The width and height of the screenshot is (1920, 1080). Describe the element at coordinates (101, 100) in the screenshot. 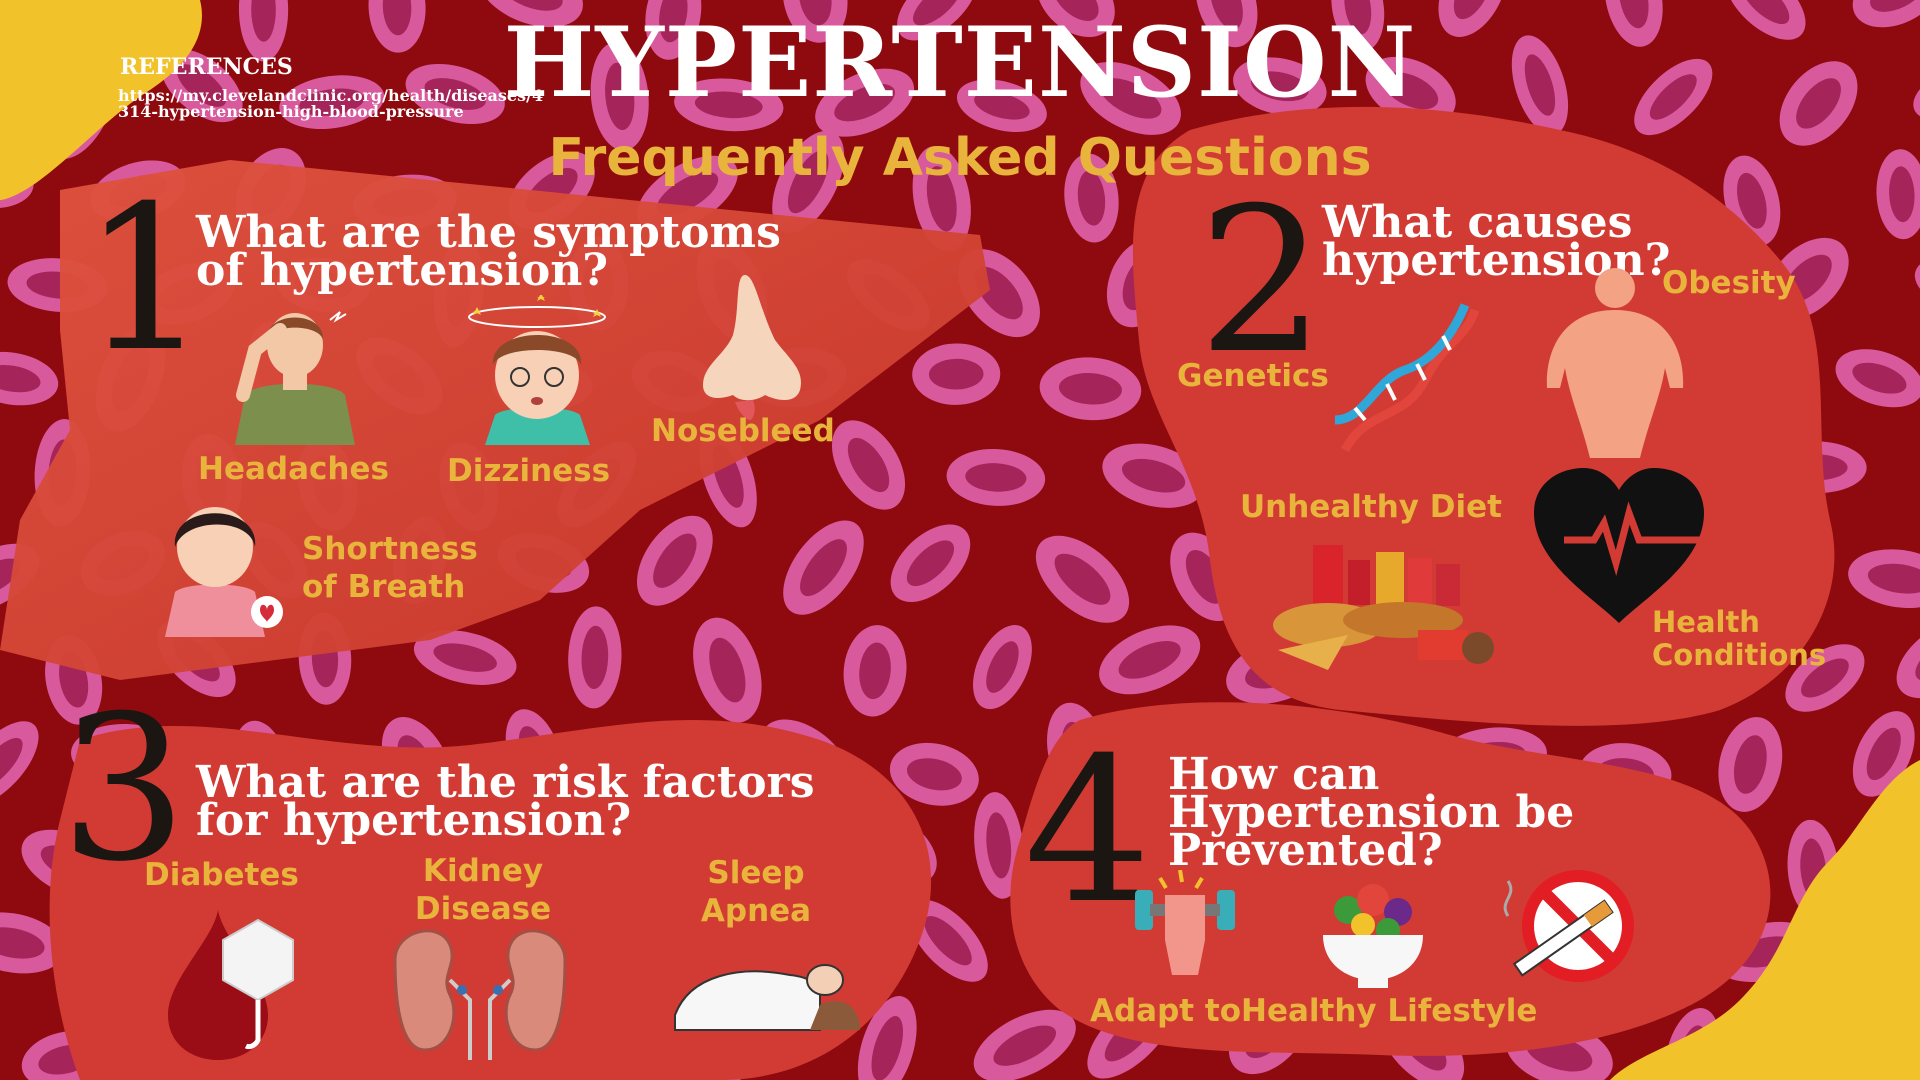

I see `yellow-blob-top-left` at that location.